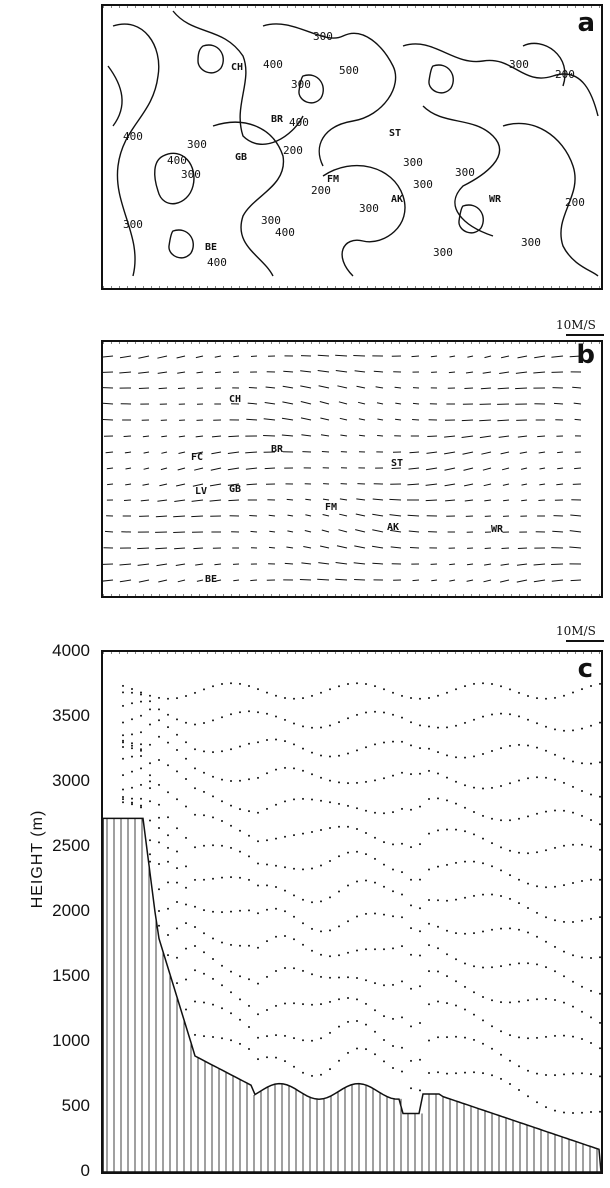  Describe the element at coordinates (395, 133) in the screenshot. I see `site-label: ST` at that location.